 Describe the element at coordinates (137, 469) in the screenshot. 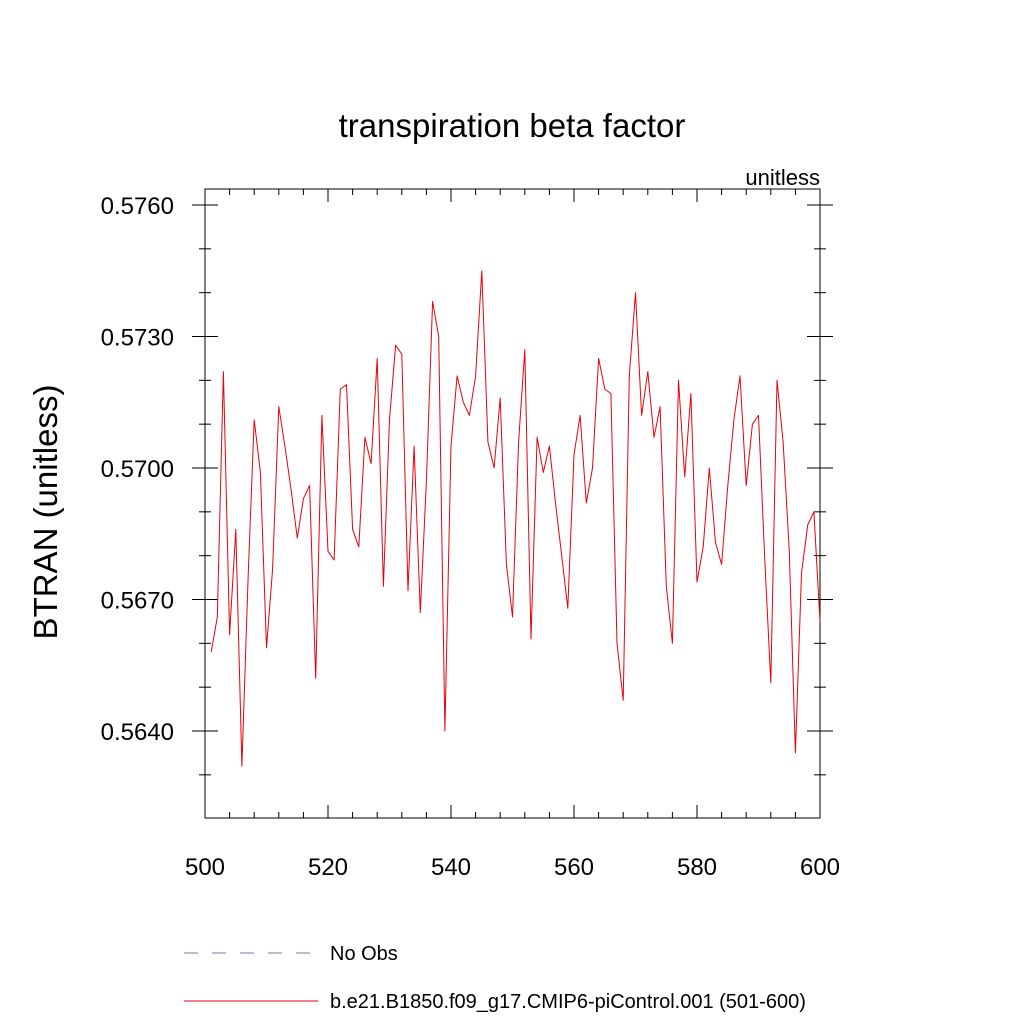

I see `y-tick-label: 0.5700` at that location.